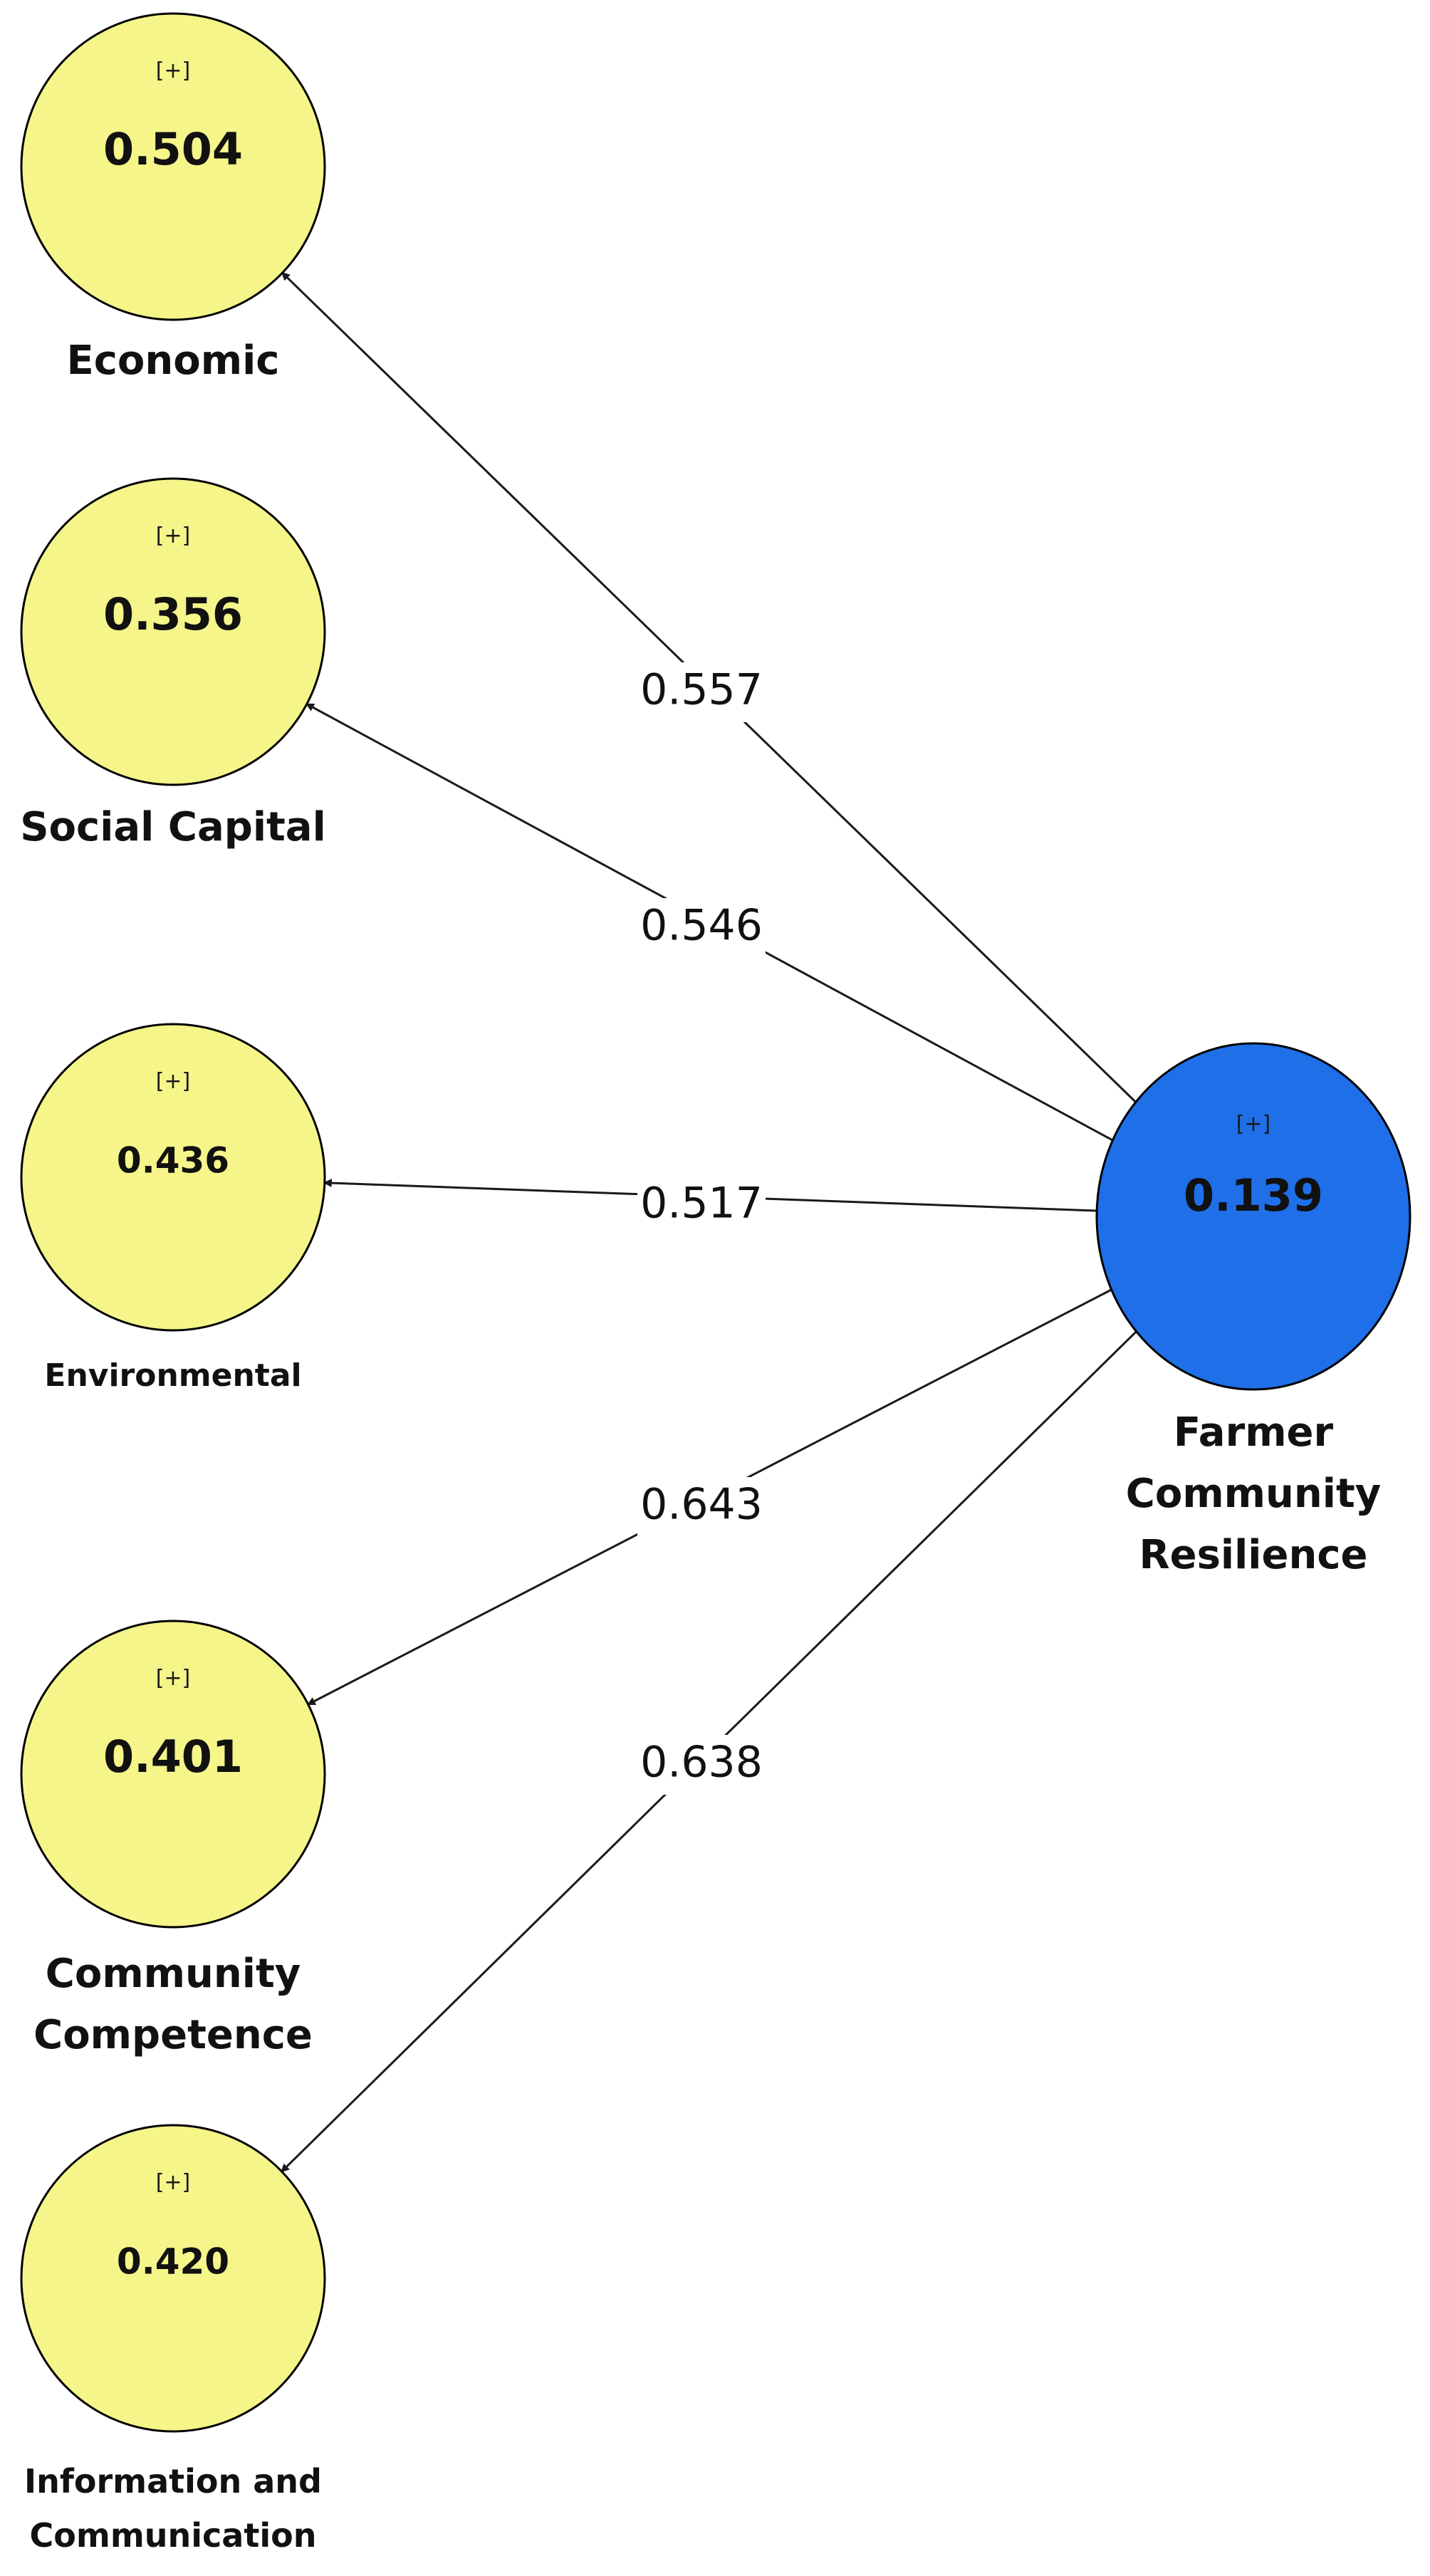 The image size is (1430, 2576). What do you see at coordinates (174, 2535) in the screenshot?
I see `node-label-line: Communication` at bounding box center [174, 2535].